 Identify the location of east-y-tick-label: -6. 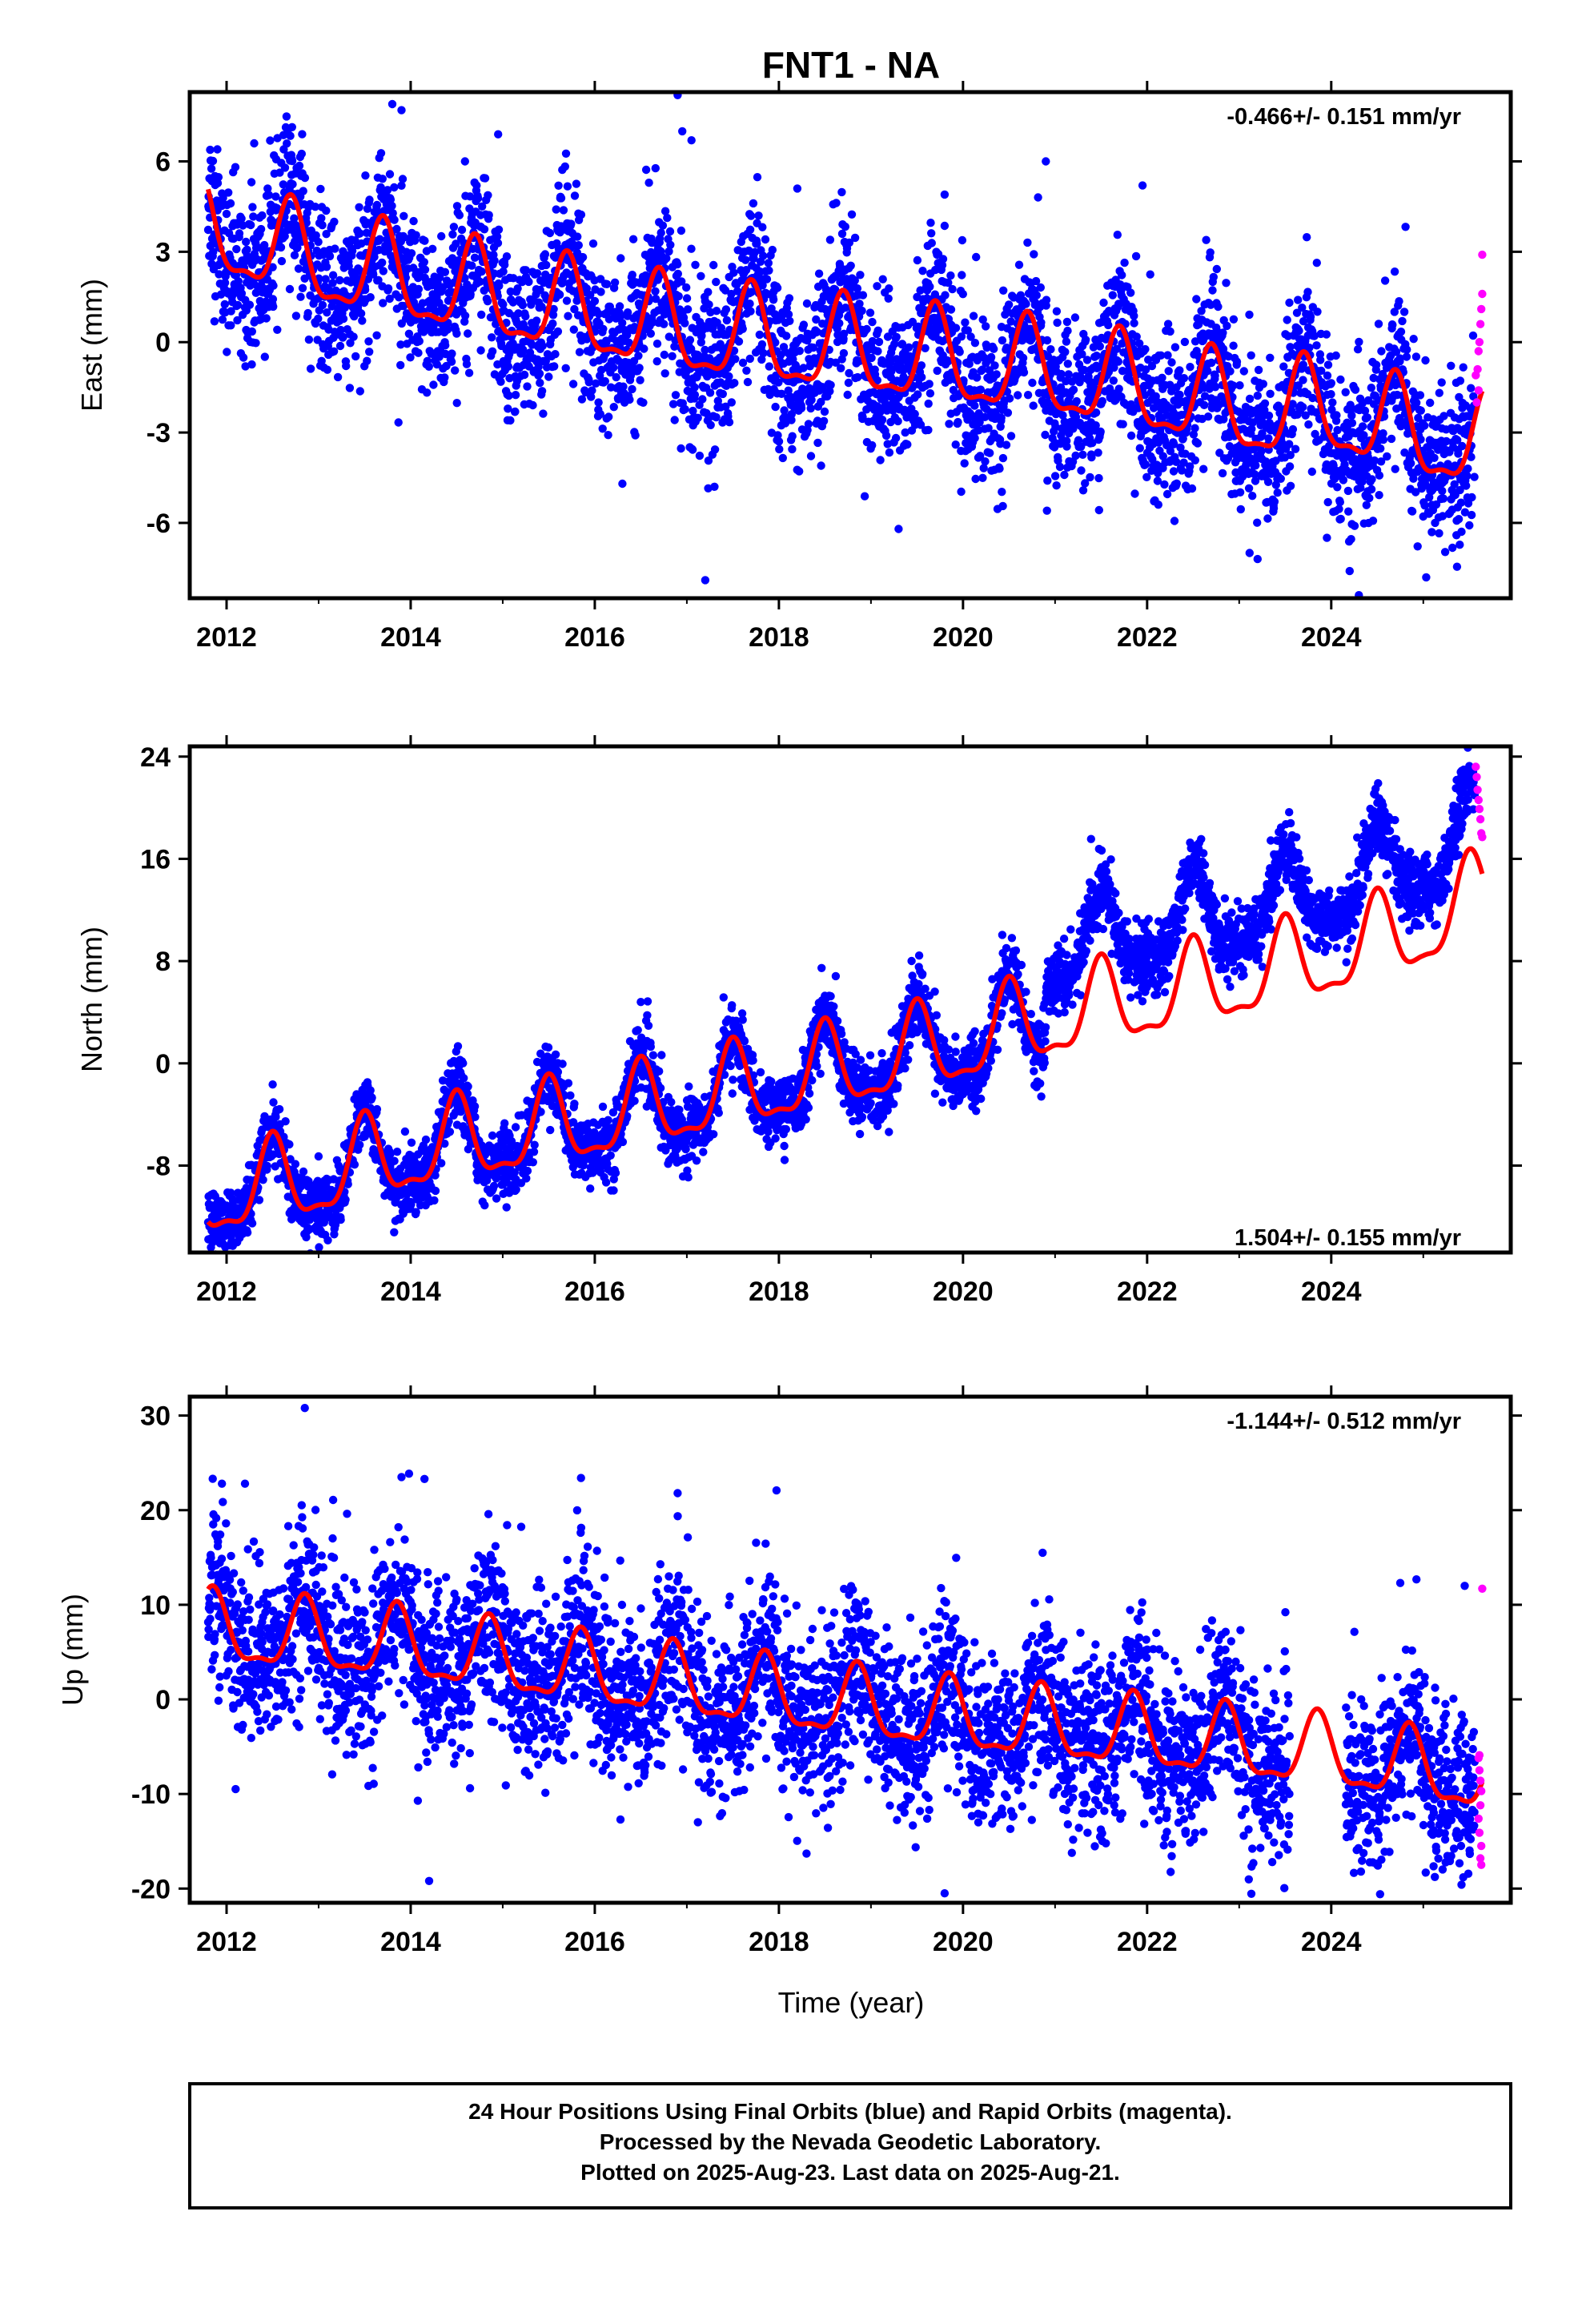
(159, 524).